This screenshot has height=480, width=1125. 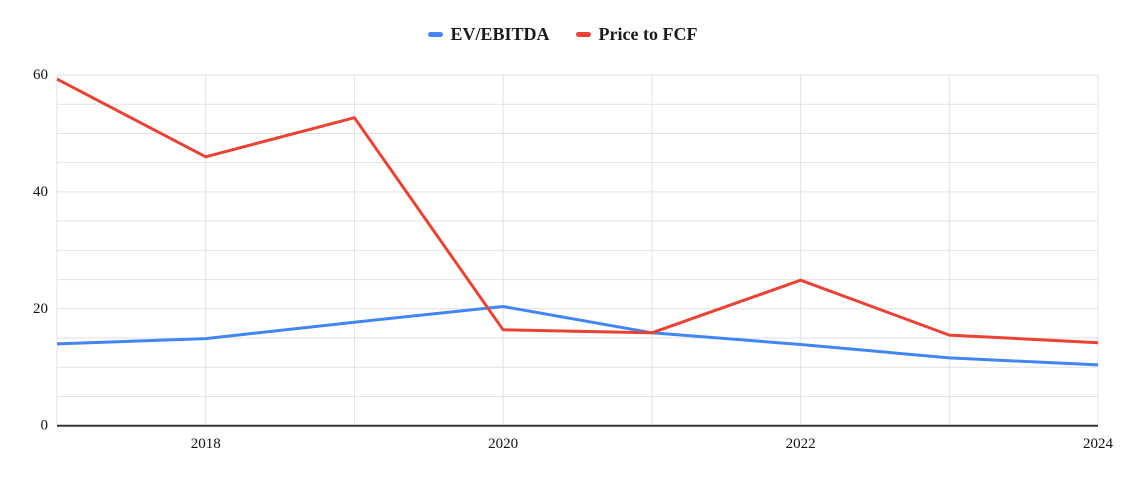 I want to click on chart-legend: EV/EBITDA Price to FCF, so click(x=562, y=34).